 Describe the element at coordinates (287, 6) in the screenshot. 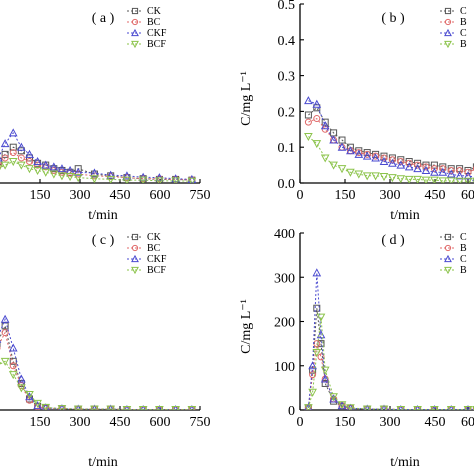

I see `y-tick-label: 0.5` at that location.